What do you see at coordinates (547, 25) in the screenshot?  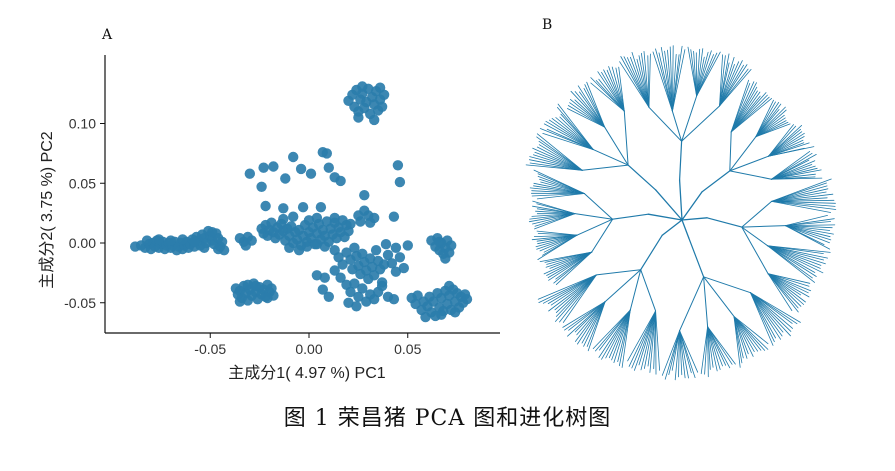 I see `panel-b-letter: B` at bounding box center [547, 25].